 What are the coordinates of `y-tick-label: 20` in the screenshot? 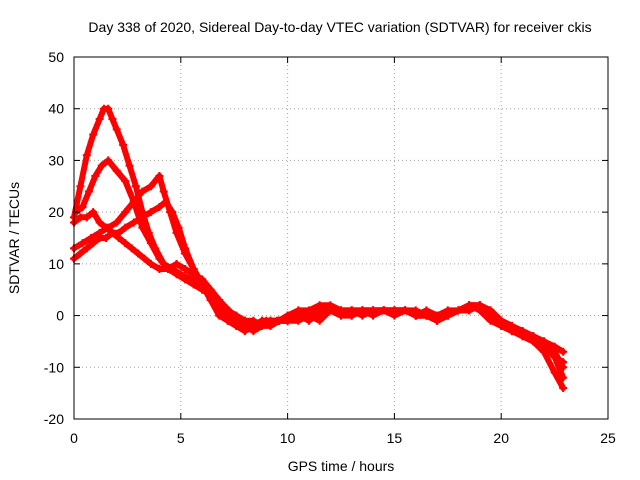 It's located at (56, 212).